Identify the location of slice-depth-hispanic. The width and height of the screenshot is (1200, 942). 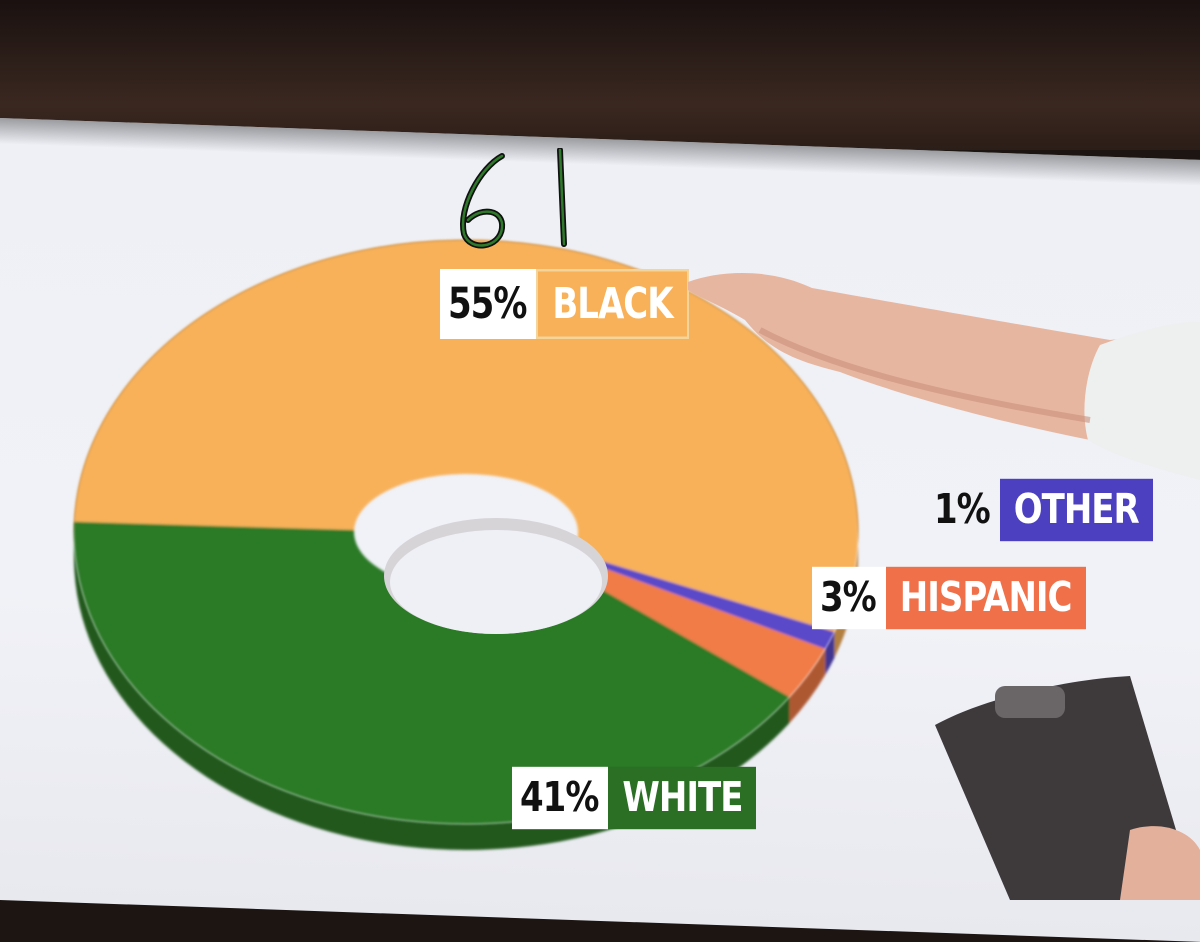
(807, 685).